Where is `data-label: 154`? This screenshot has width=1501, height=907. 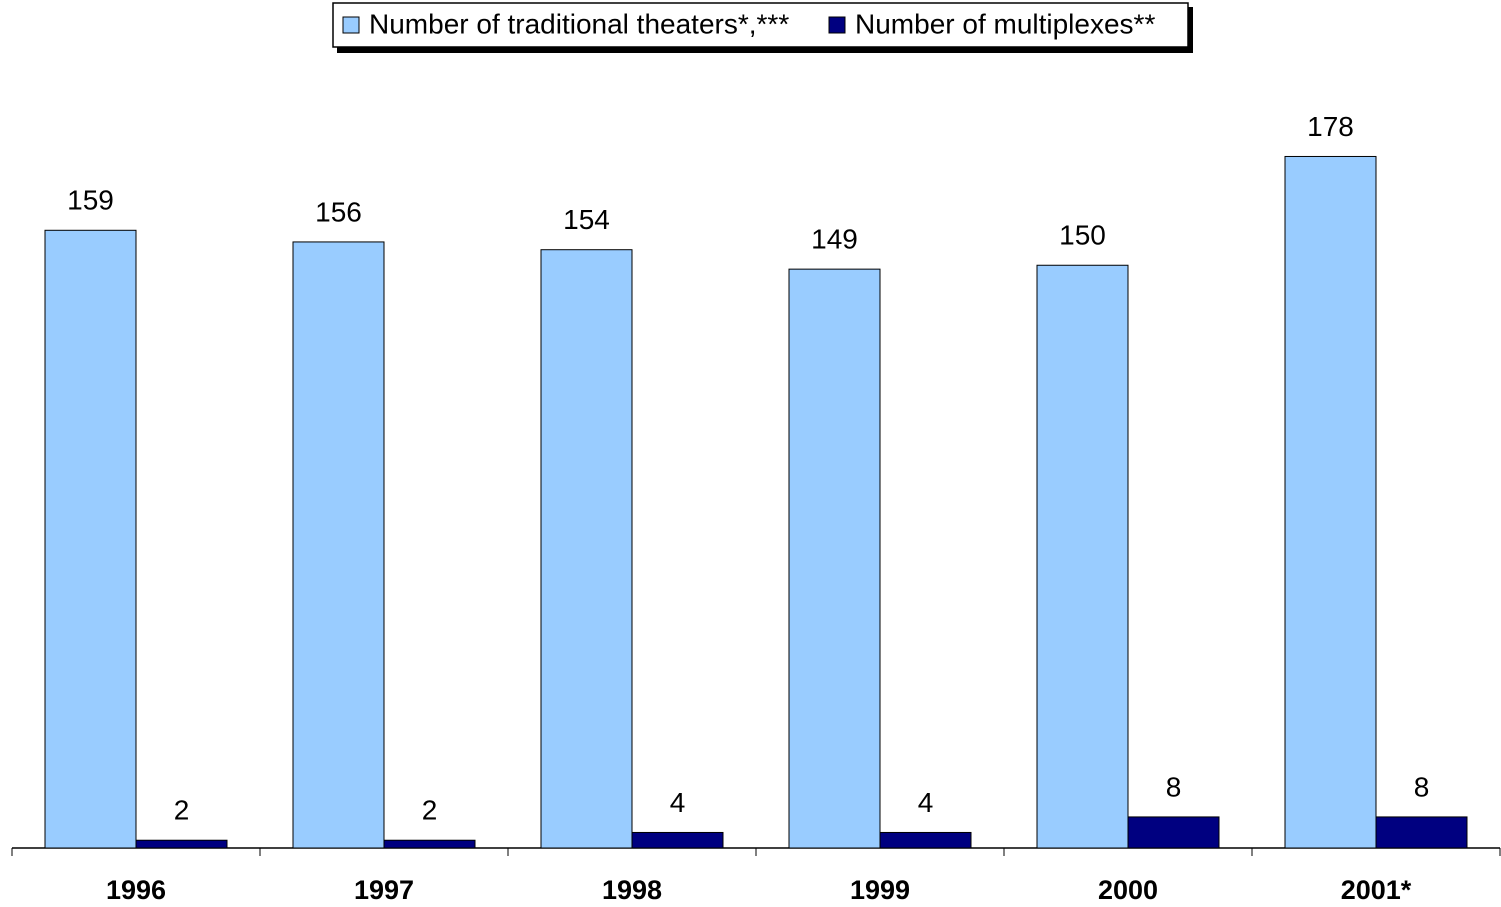 data-label: 154 is located at coordinates (586, 219).